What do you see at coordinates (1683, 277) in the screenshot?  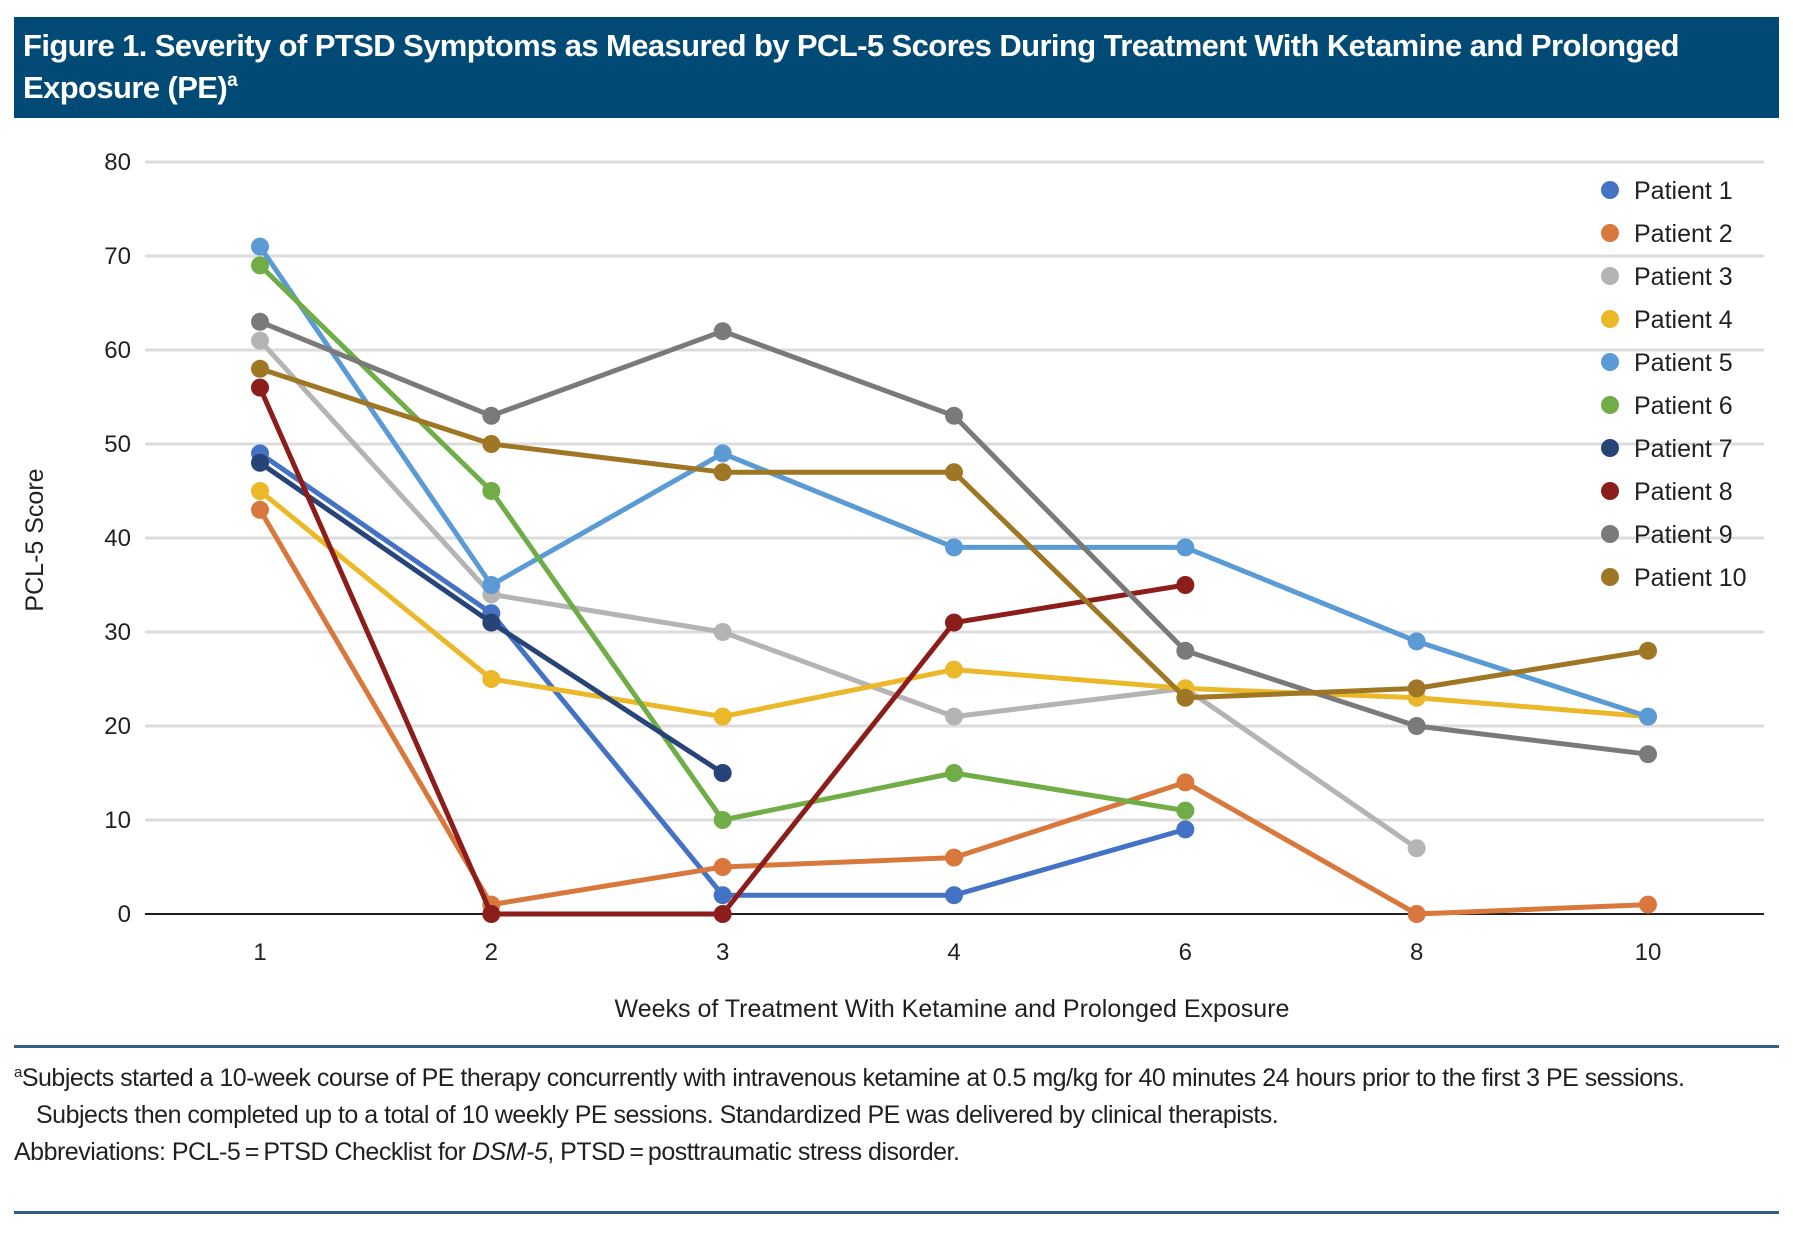 I see `legend-label: Patient 3` at bounding box center [1683, 277].